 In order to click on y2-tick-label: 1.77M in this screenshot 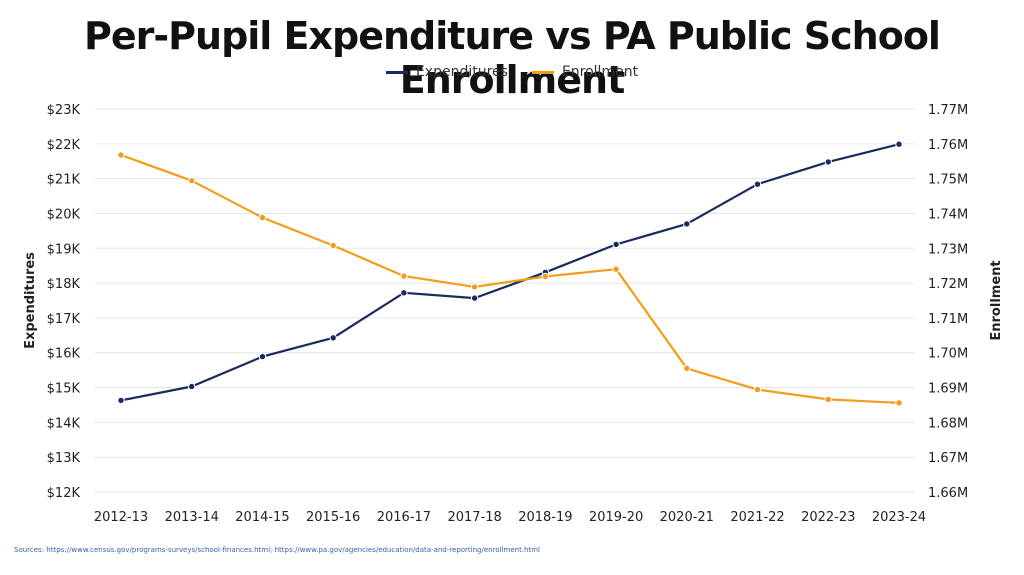, I will do `click(948, 110)`.